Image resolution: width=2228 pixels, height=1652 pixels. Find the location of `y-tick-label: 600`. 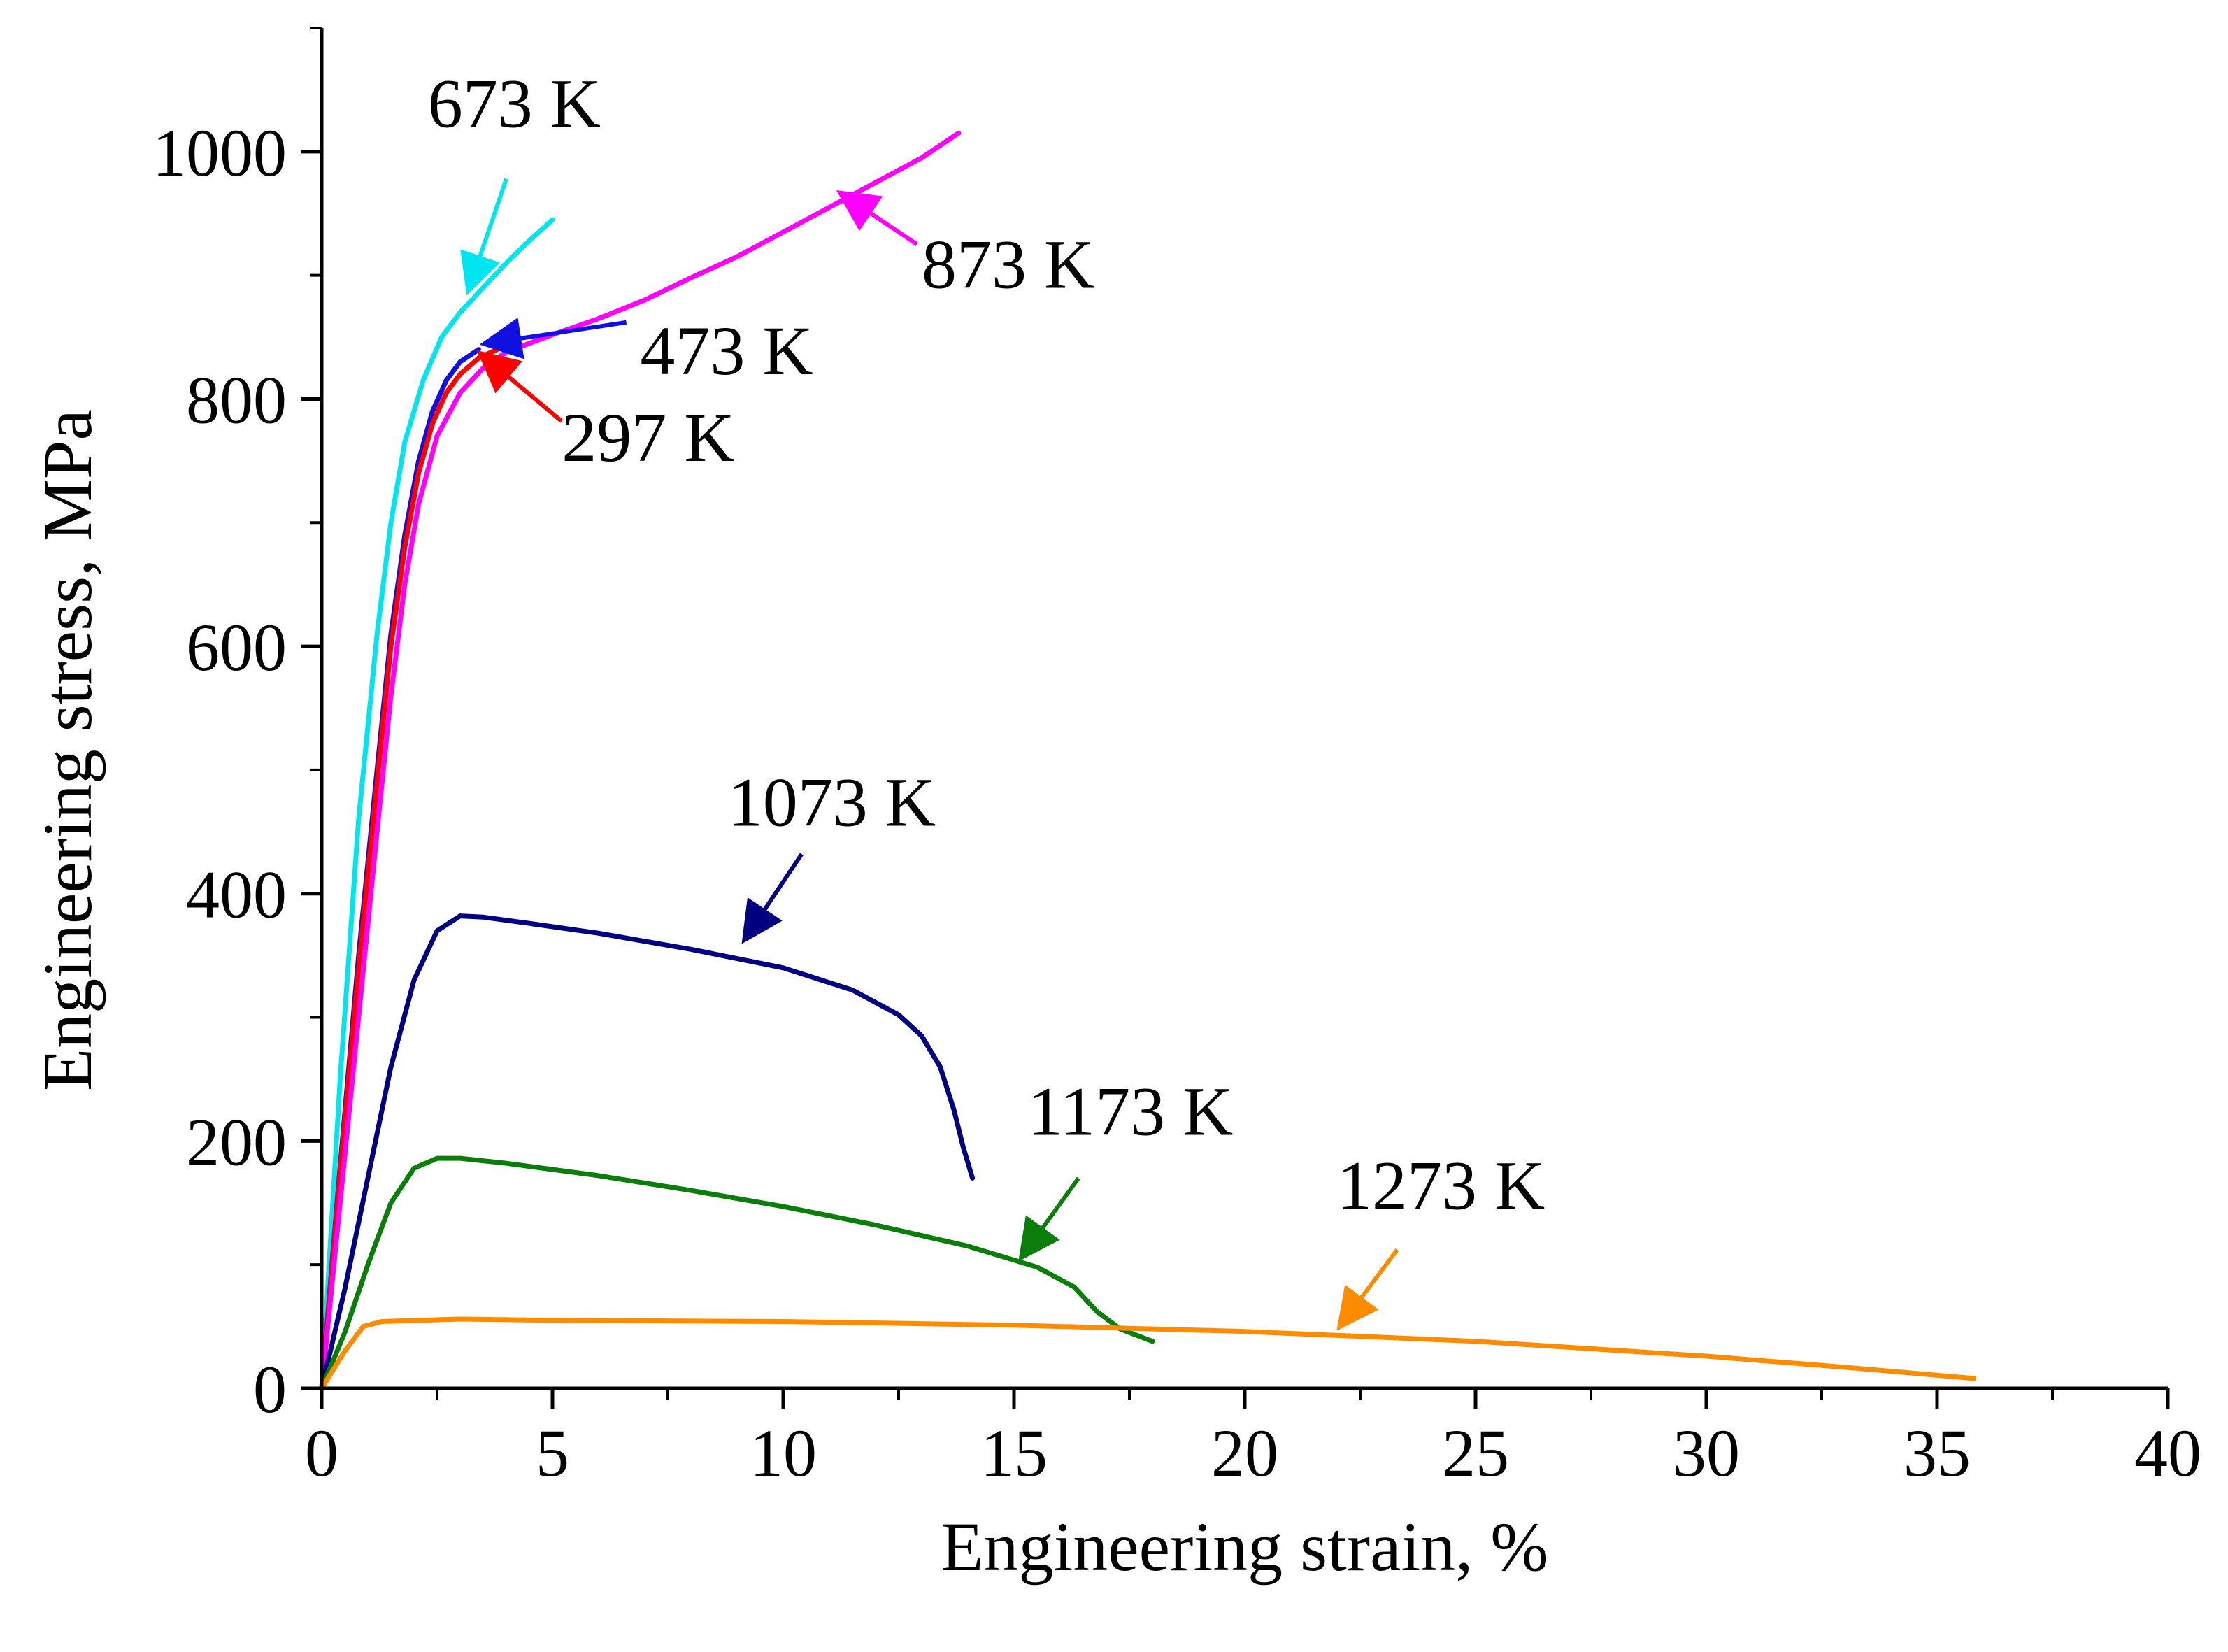

y-tick-label: 600 is located at coordinates (236, 647).